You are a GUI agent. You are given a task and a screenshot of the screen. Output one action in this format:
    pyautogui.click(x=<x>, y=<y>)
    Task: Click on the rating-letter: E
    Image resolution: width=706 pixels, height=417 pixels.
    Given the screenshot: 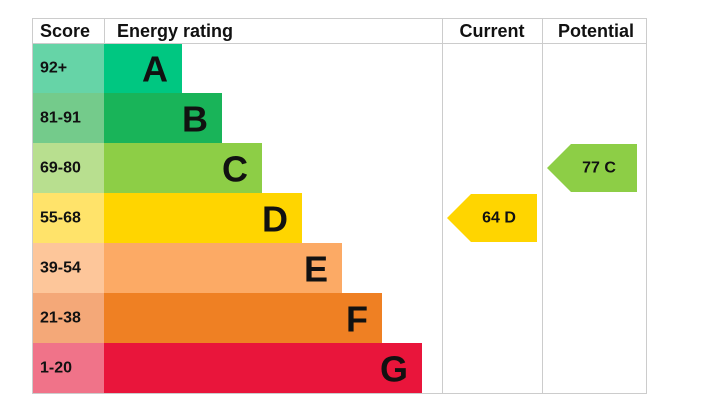 What is the action you would take?
    pyautogui.click(x=316, y=269)
    